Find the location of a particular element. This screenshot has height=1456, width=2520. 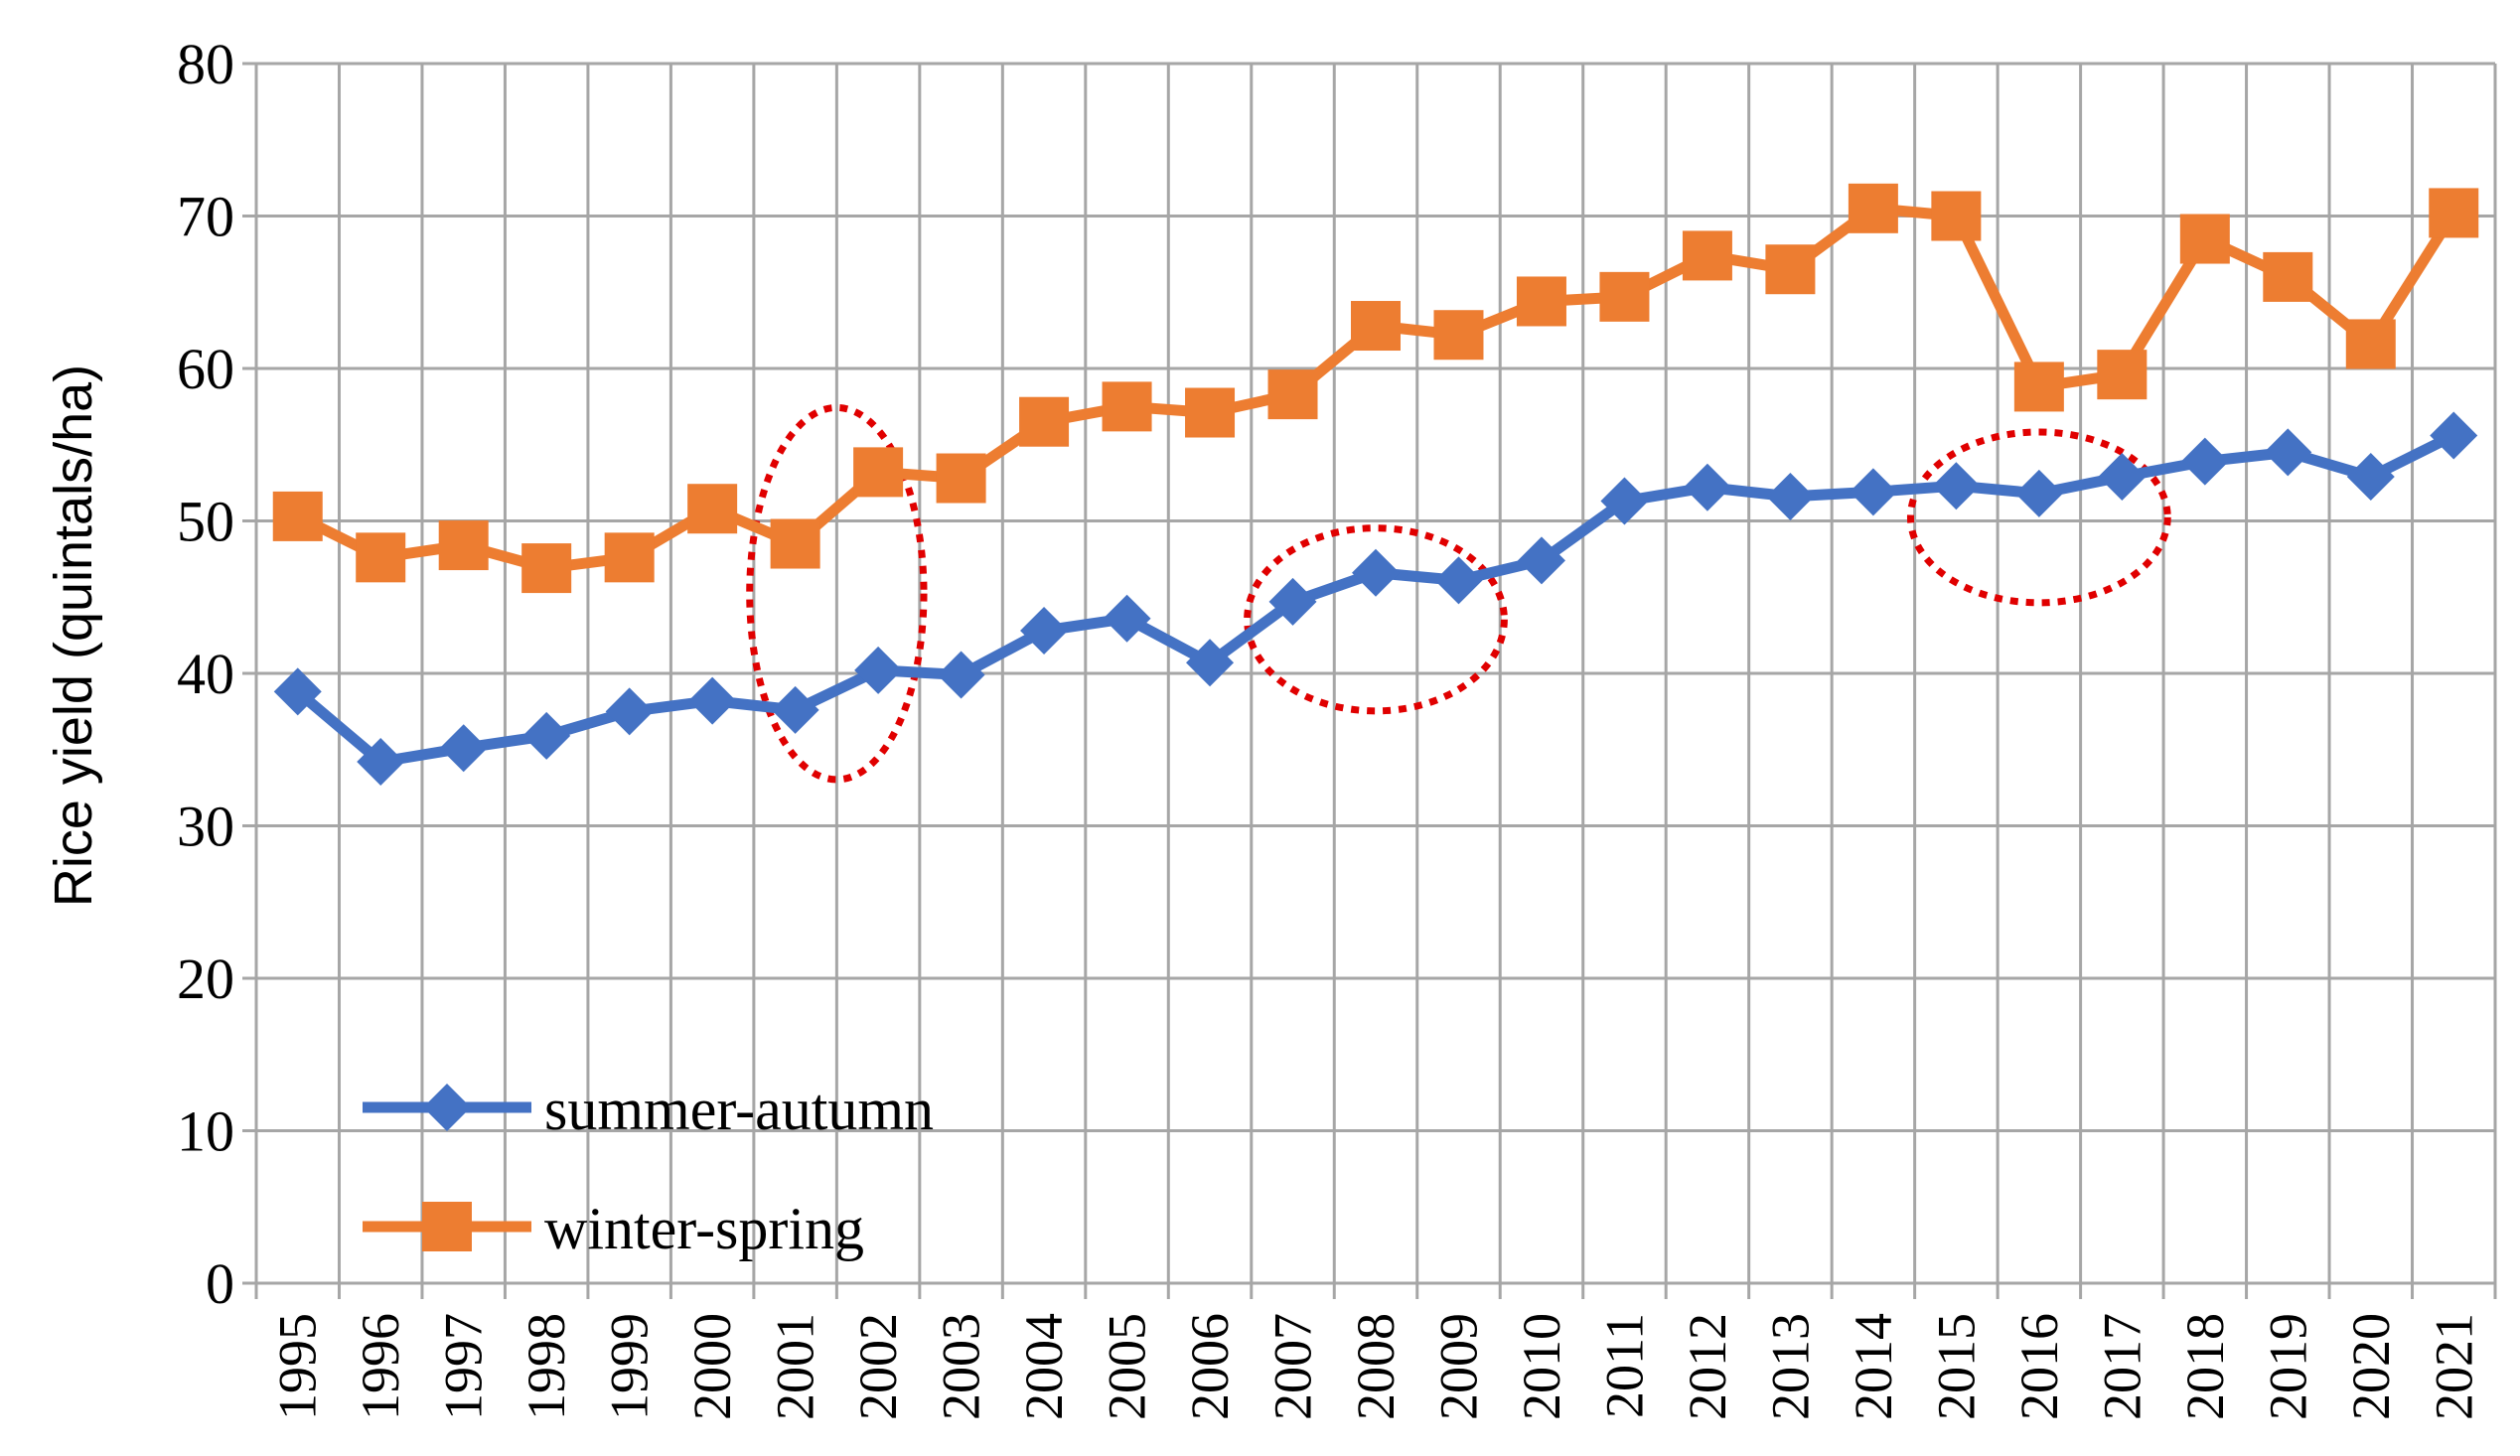

highlight-annotations is located at coordinates (1458, 593).